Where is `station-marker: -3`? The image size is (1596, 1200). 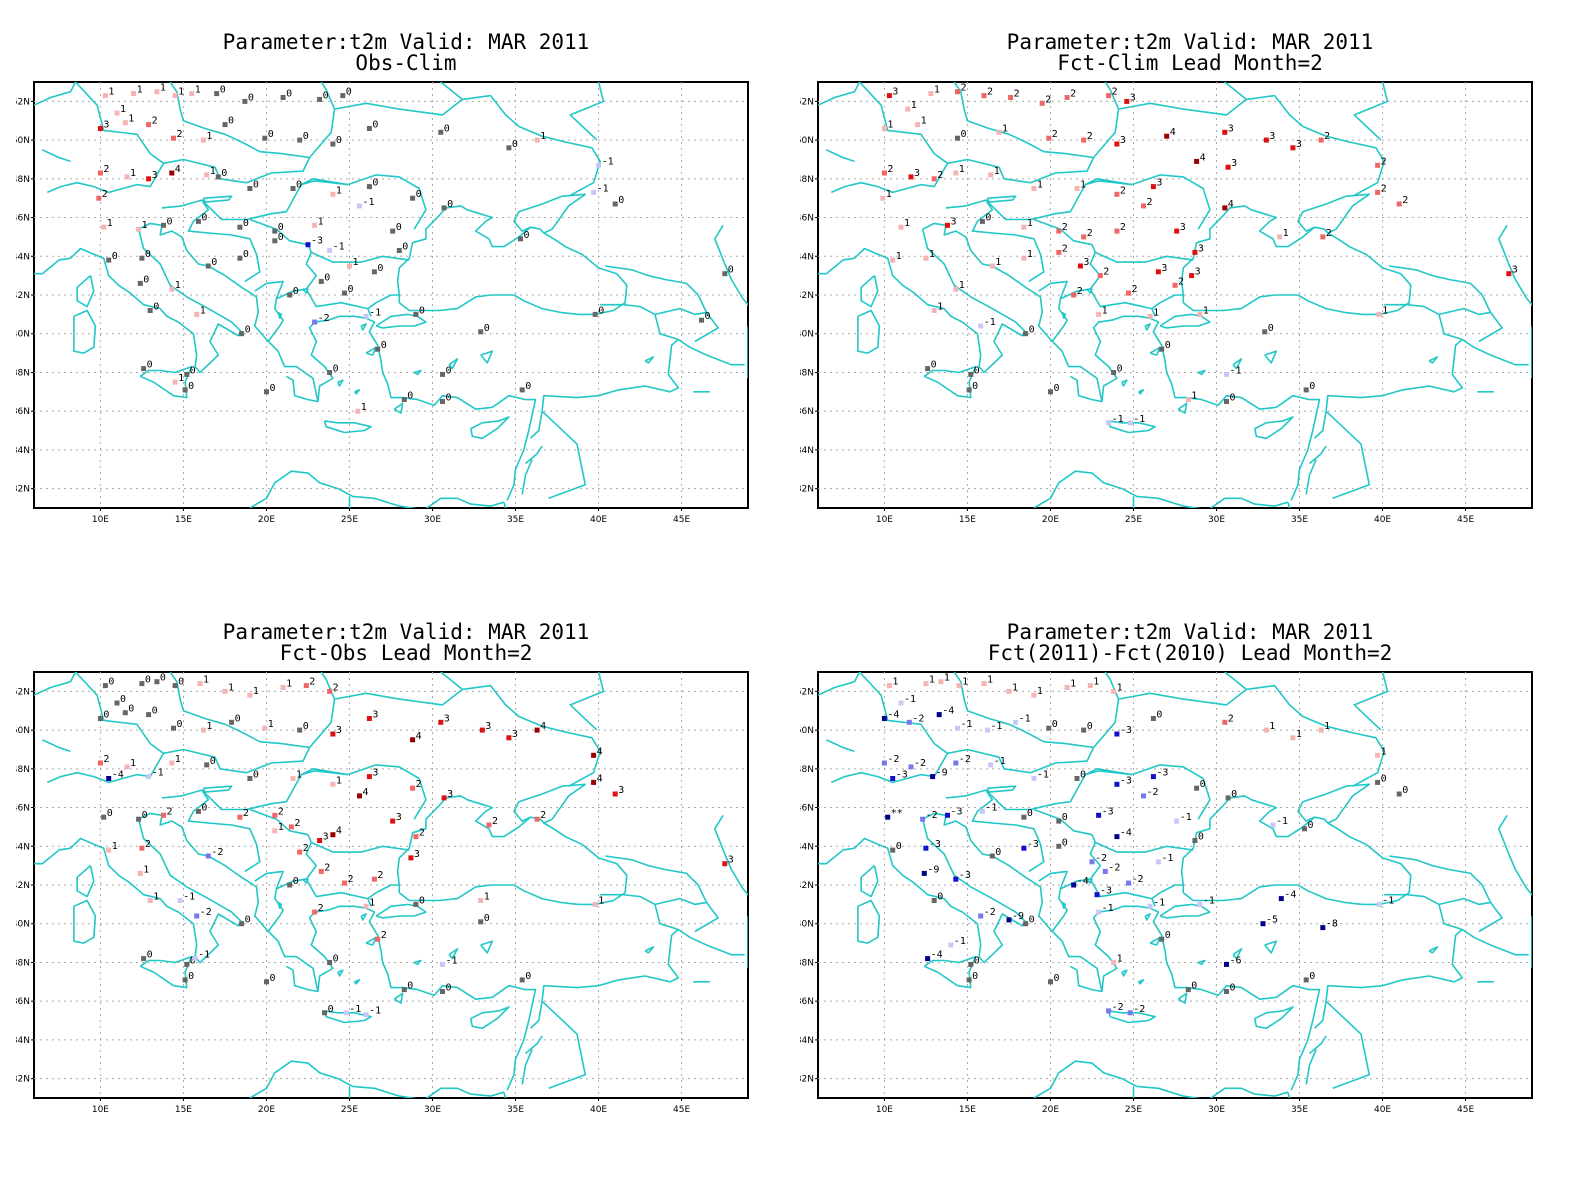
station-marker: -3 is located at coordinates (1123, 781).